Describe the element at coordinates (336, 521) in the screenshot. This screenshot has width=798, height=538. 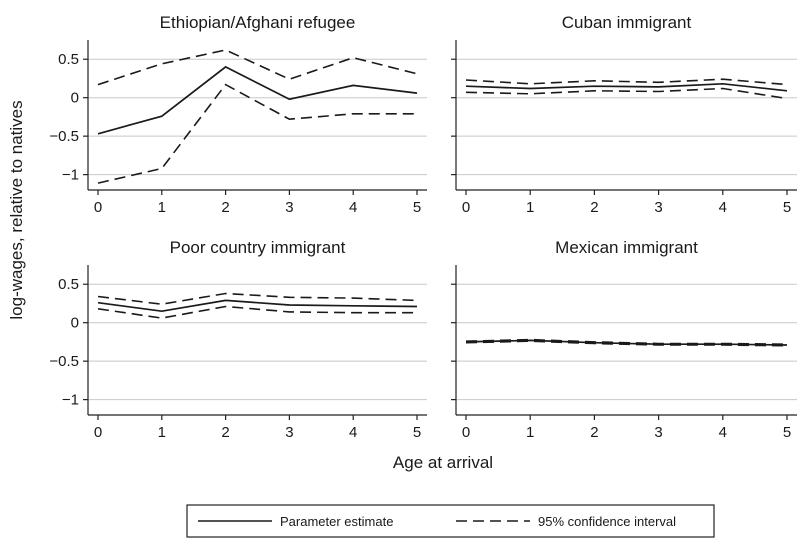
I see `legend-estimate-label: Parameter estimate` at that location.